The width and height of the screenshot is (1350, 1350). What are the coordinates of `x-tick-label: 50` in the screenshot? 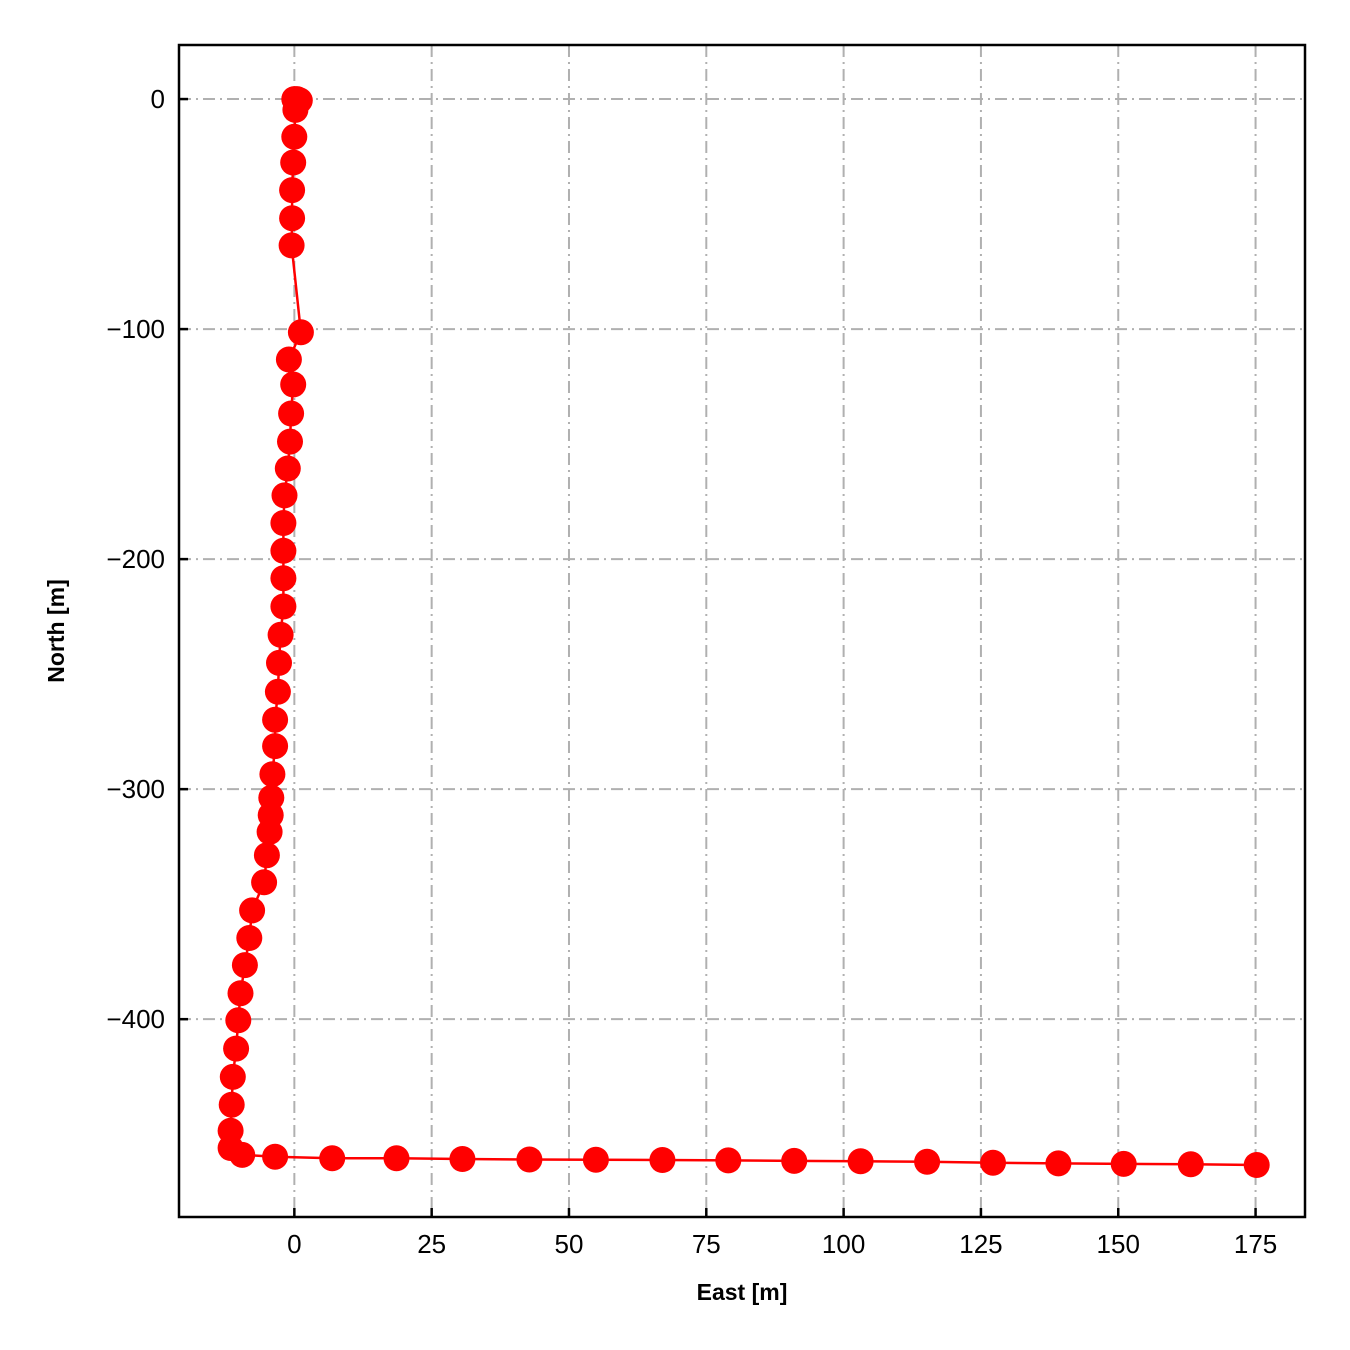 It's located at (569, 1244).